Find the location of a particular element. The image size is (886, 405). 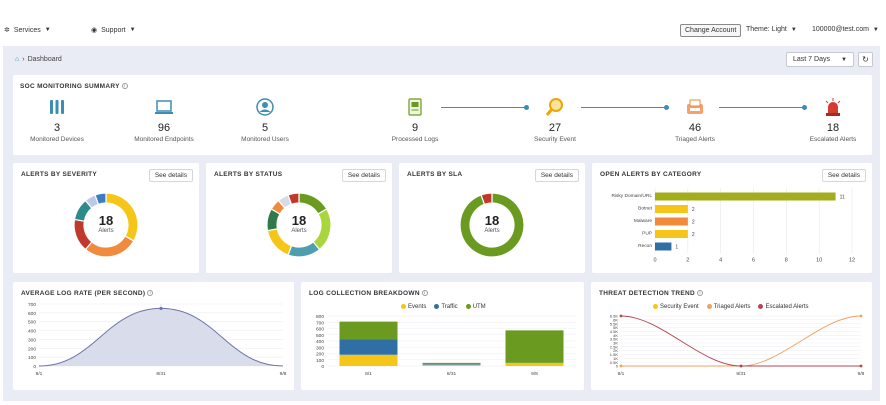

bar-value-label: 11 is located at coordinates (842, 198).